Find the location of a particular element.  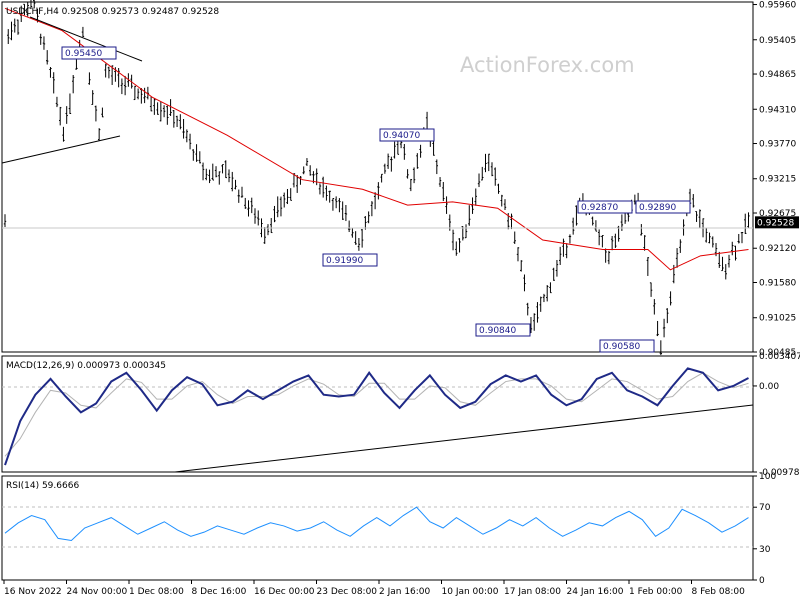

price-annotation-label: 0.92890 is located at coordinates (657, 208).